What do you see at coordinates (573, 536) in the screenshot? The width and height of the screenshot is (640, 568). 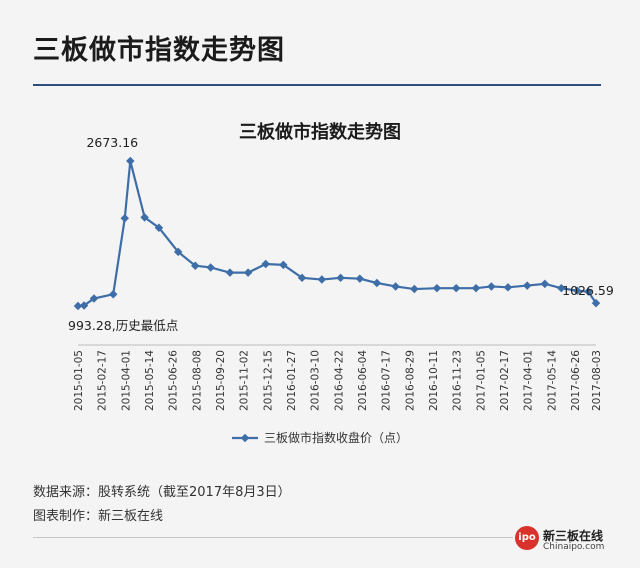 I see `logo-name: 新三板在线` at bounding box center [573, 536].